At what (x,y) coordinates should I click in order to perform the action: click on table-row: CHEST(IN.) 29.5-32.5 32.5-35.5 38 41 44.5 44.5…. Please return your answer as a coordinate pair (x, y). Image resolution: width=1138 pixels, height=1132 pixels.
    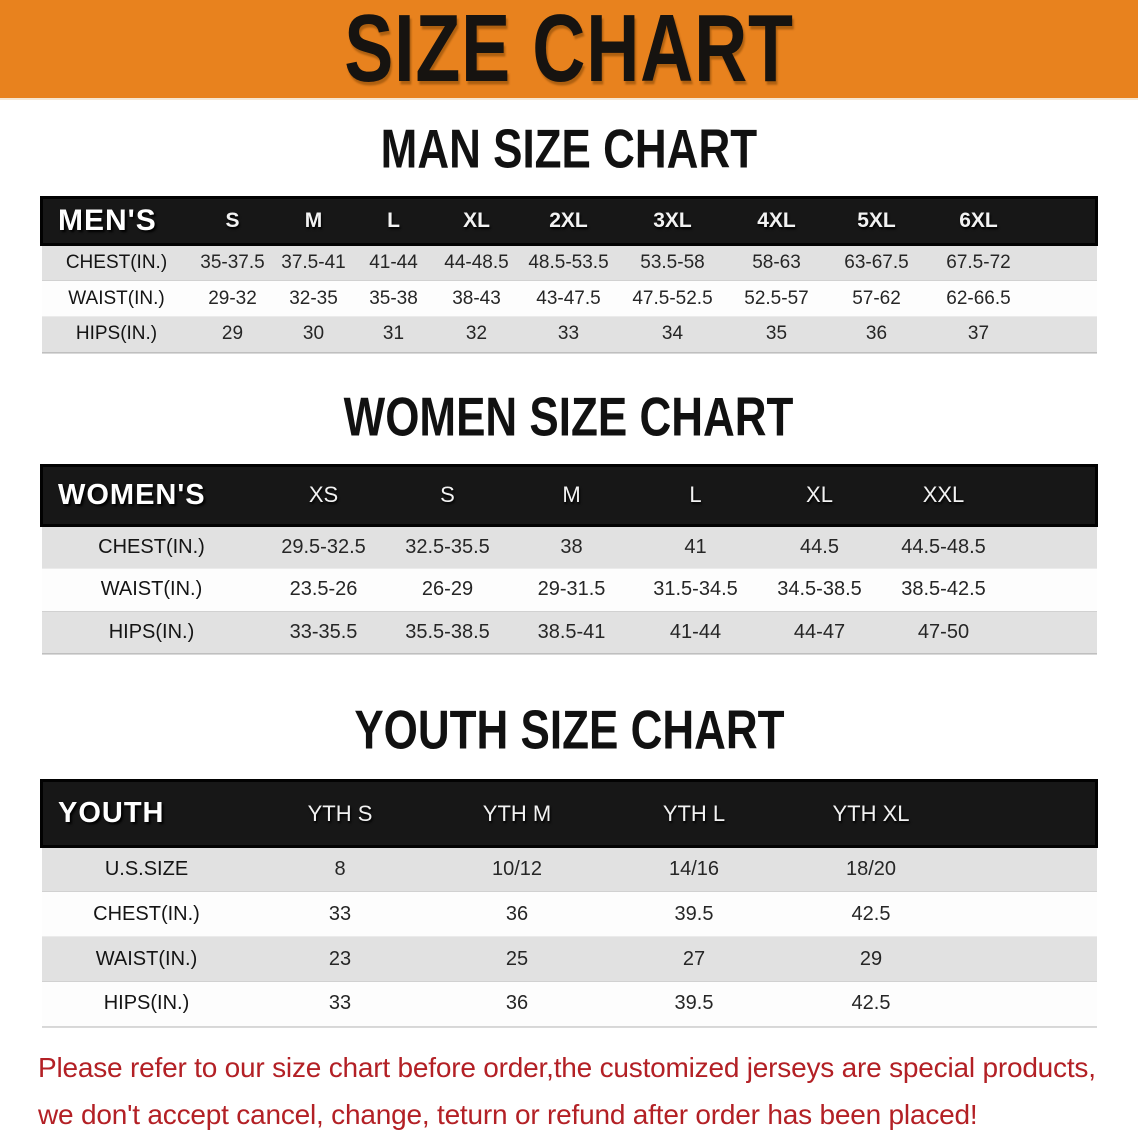
    Looking at the image, I should click on (569, 546).